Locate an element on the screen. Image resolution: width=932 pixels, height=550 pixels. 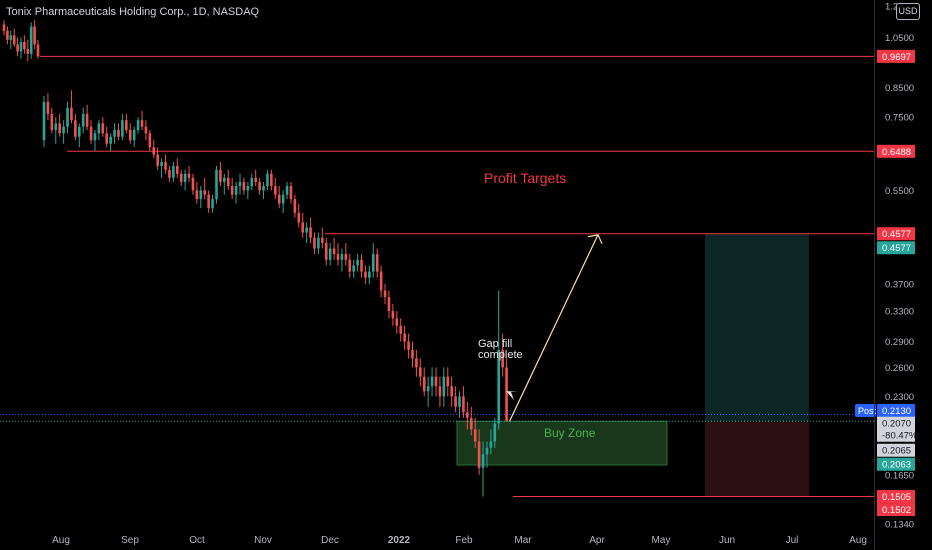
y-tick-label: 1.0500 is located at coordinates (899, 38).